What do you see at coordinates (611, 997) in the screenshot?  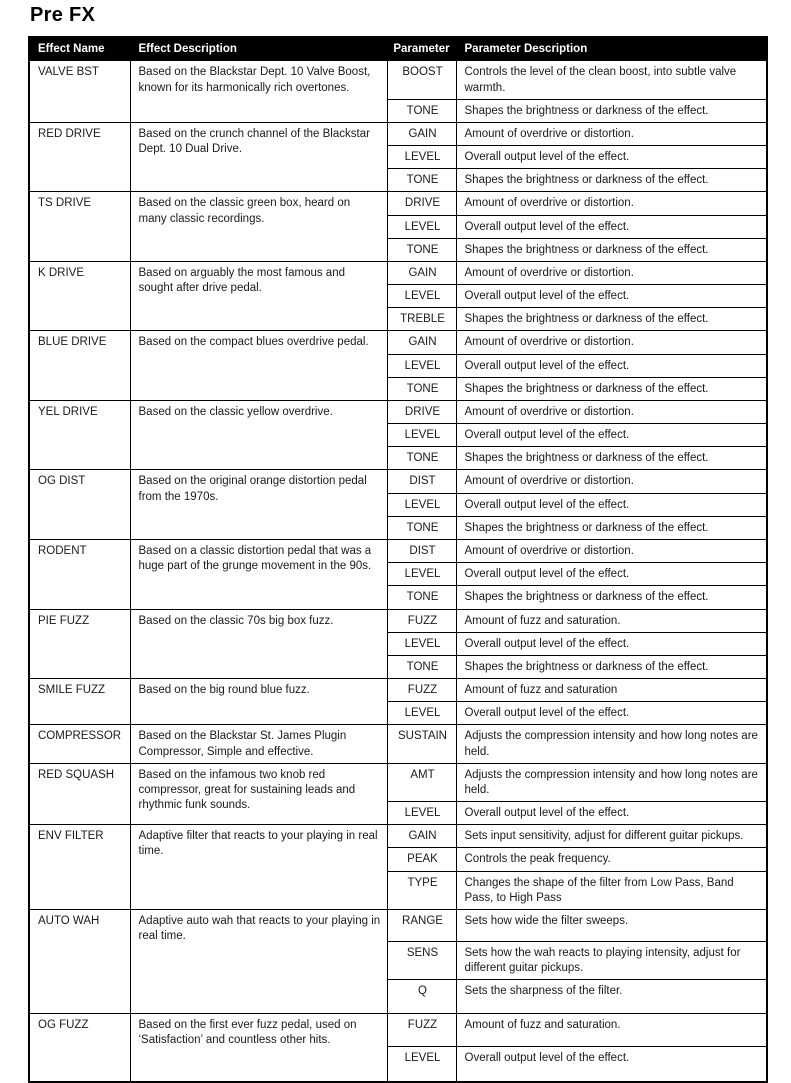 I see `parameter-description-cell: Sets the sharpness of the filter.` at bounding box center [611, 997].